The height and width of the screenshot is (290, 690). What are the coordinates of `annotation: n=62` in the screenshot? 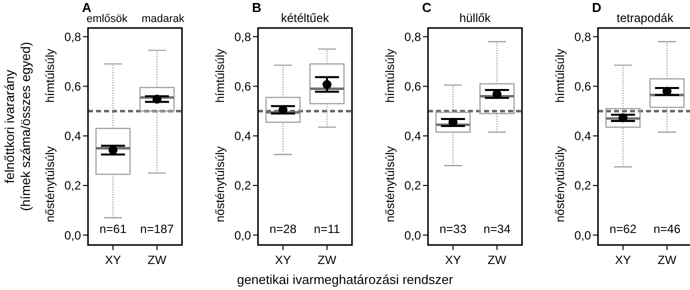 It's located at (623, 229).